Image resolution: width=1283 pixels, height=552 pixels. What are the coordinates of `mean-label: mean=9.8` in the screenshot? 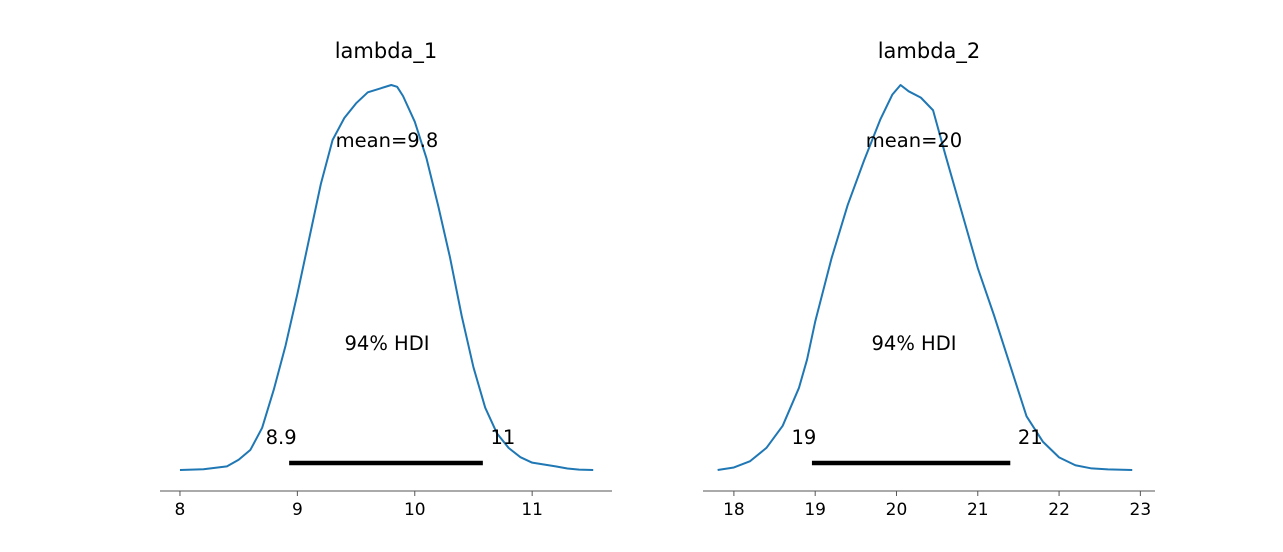 It's located at (387, 140).